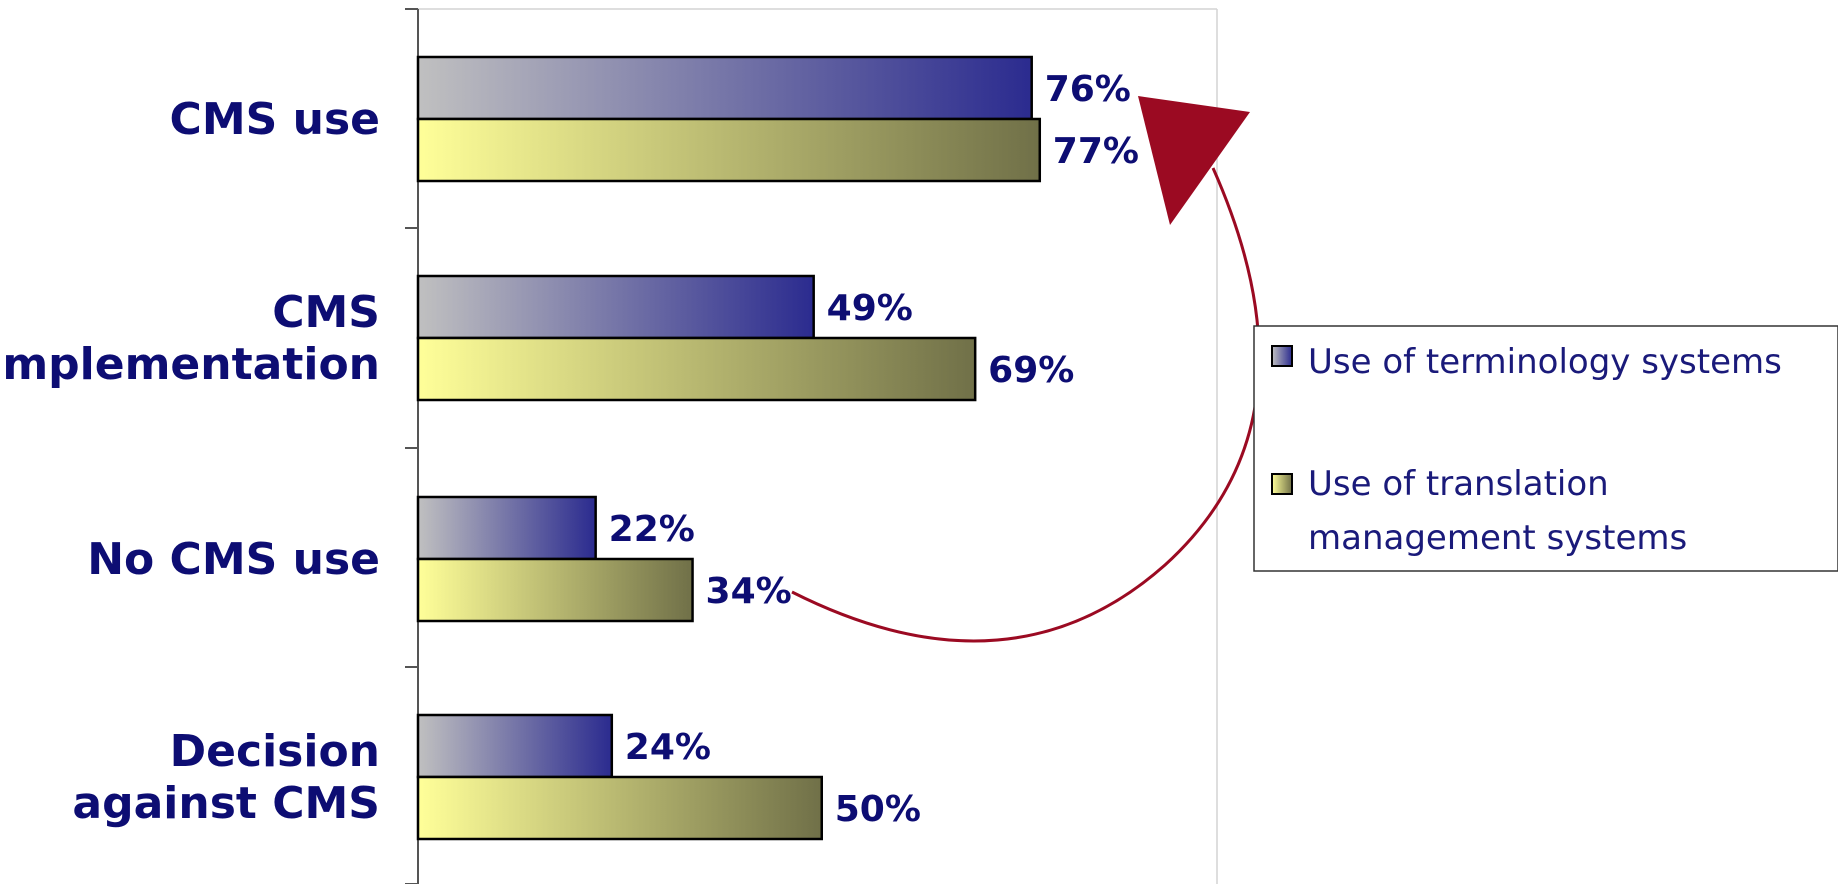 This screenshot has width=1838, height=884. Describe the element at coordinates (226, 803) in the screenshot. I see `category-label: against CMS` at that location.